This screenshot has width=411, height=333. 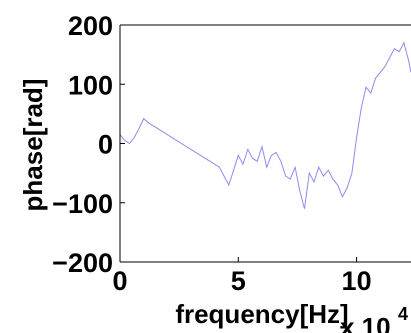 What do you see at coordinates (105, 145) in the screenshot?
I see `y-tick-label: 0` at bounding box center [105, 145].